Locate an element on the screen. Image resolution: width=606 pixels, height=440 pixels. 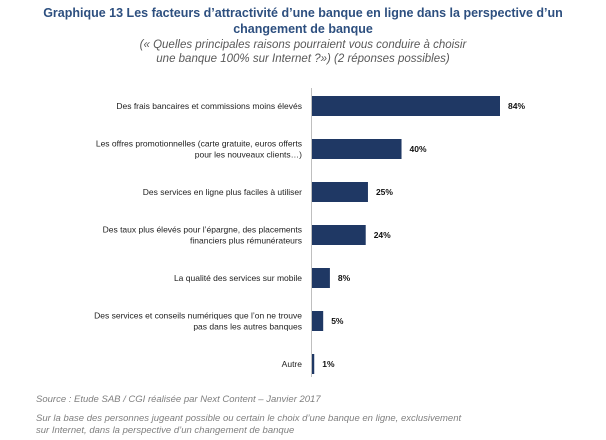
category-label-6: Autre is located at coordinates (292, 364).